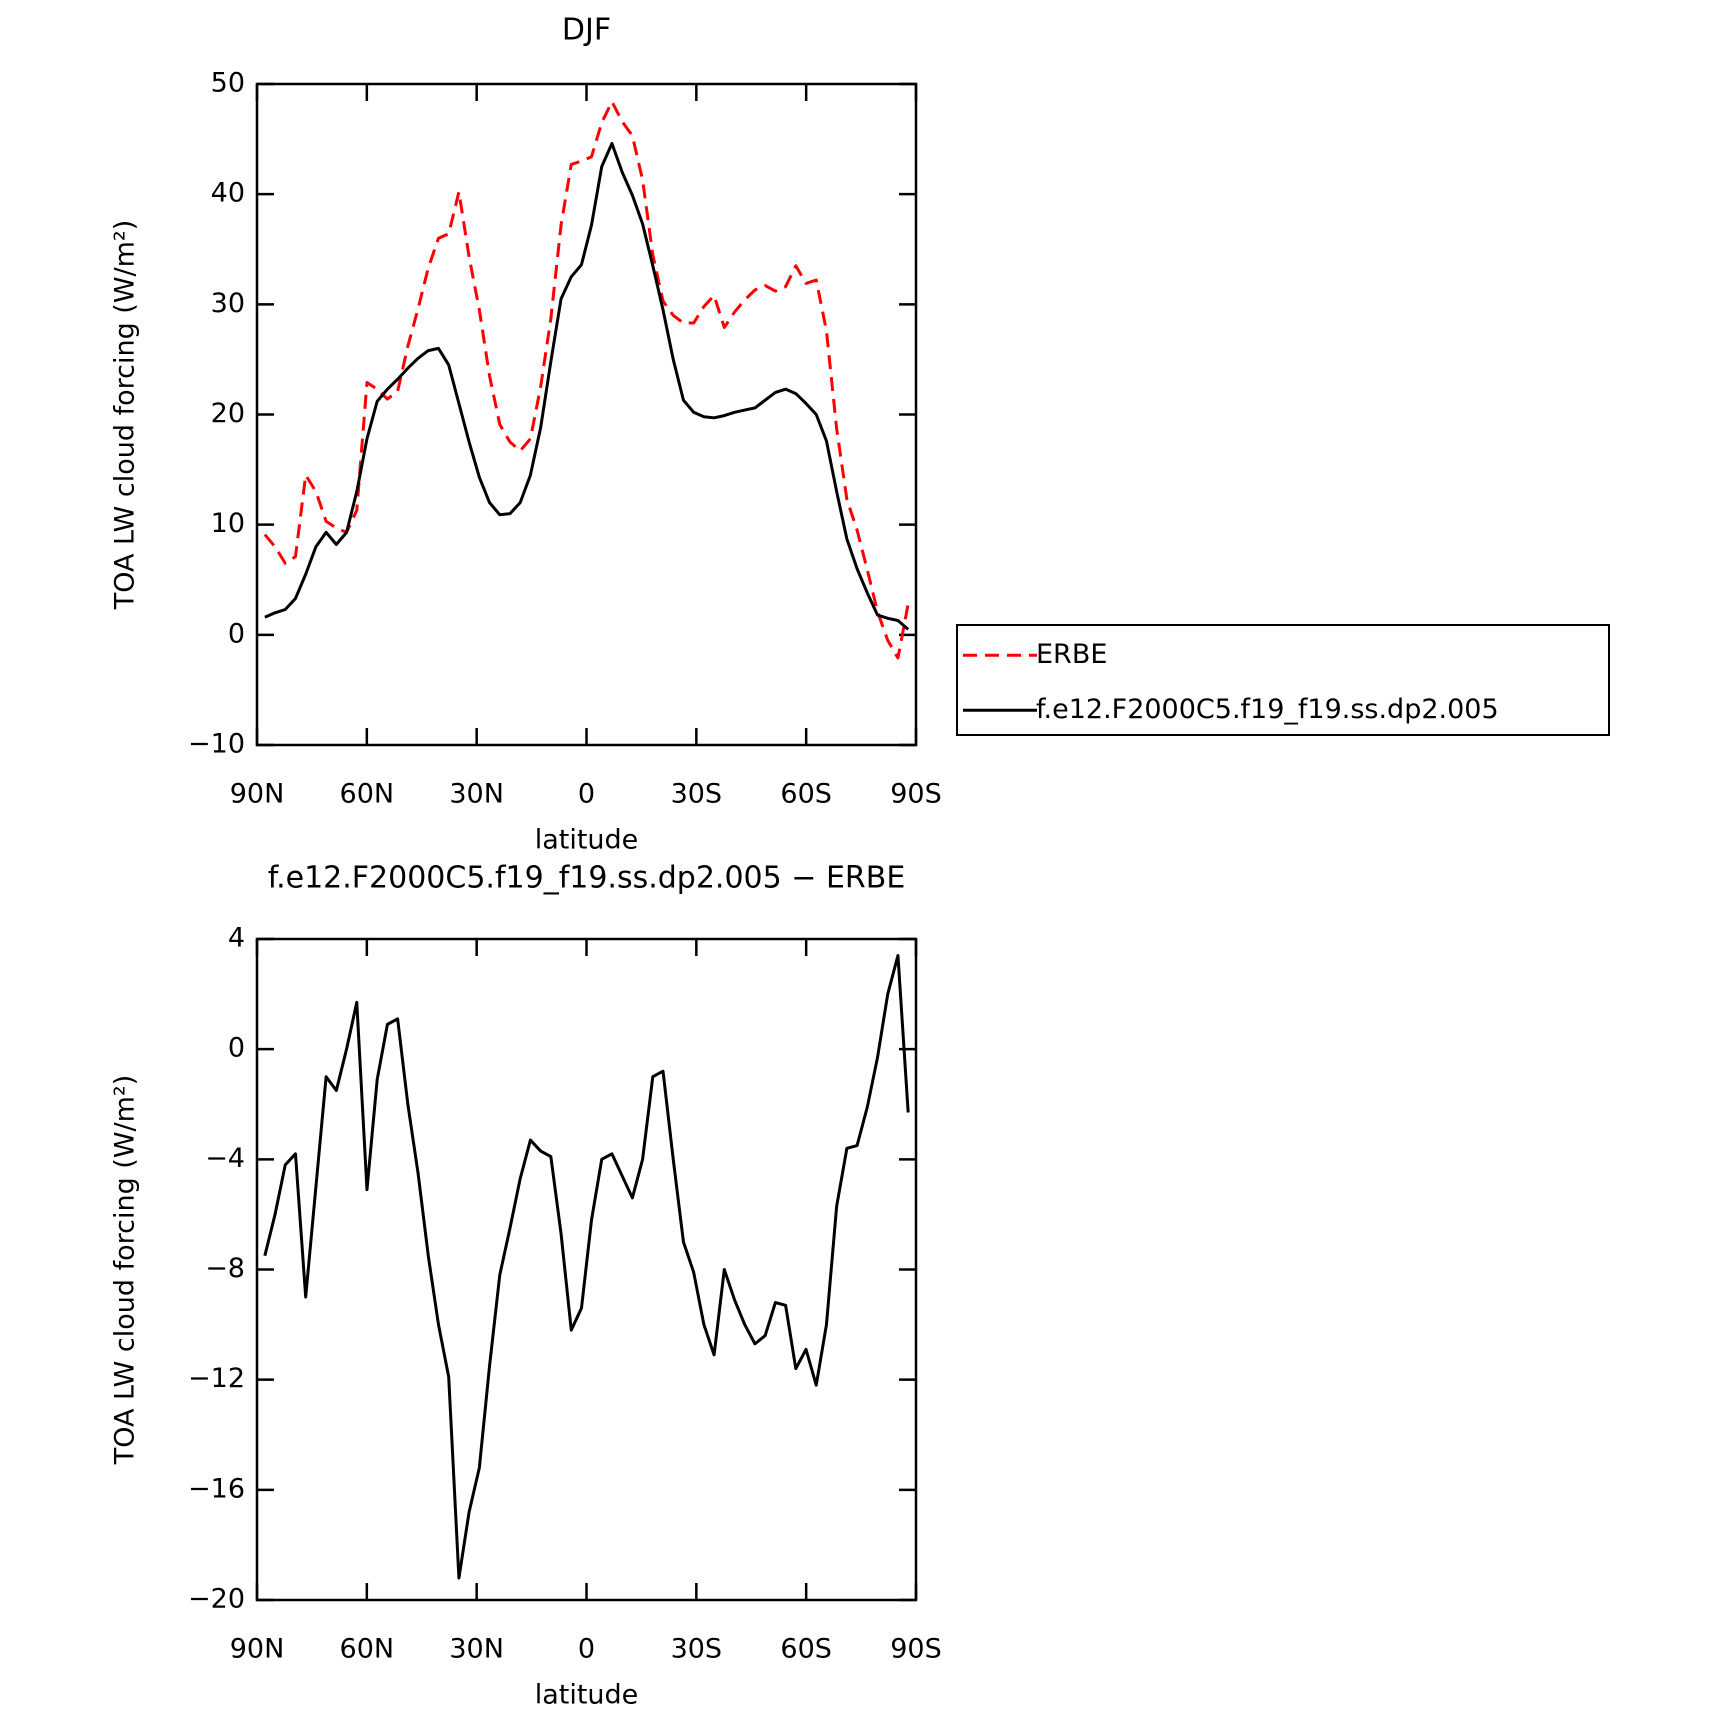  I want to click on y-tick-label: −16, so click(216, 1488).